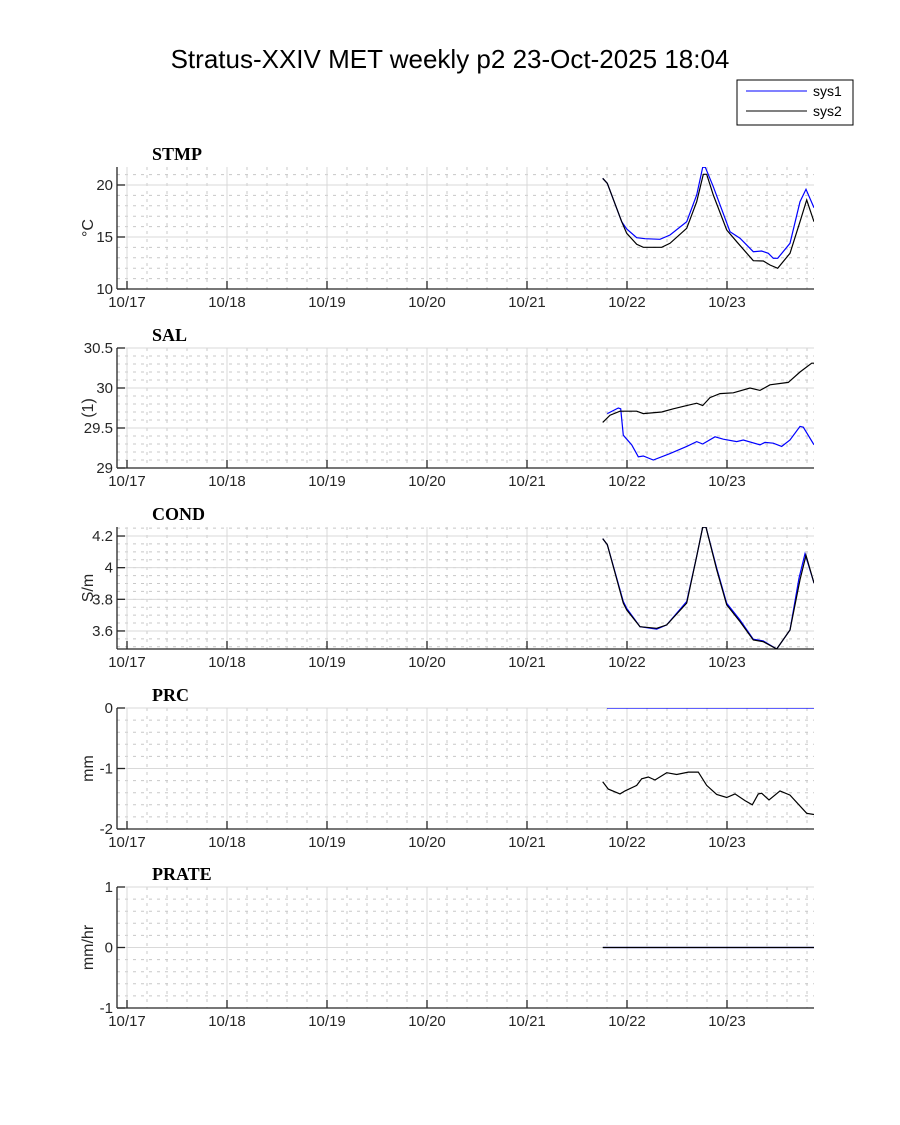 The width and height of the screenshot is (900, 1125). I want to click on y-tick-label: 10, so click(104, 289).